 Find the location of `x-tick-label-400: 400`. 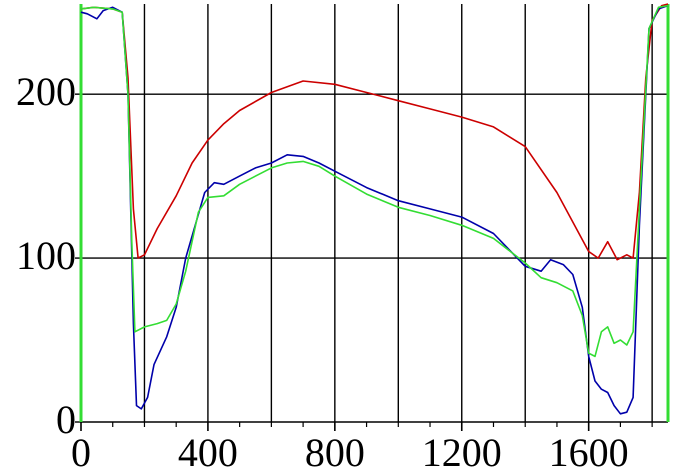

x-tick-label-400: 400 is located at coordinates (208, 450).